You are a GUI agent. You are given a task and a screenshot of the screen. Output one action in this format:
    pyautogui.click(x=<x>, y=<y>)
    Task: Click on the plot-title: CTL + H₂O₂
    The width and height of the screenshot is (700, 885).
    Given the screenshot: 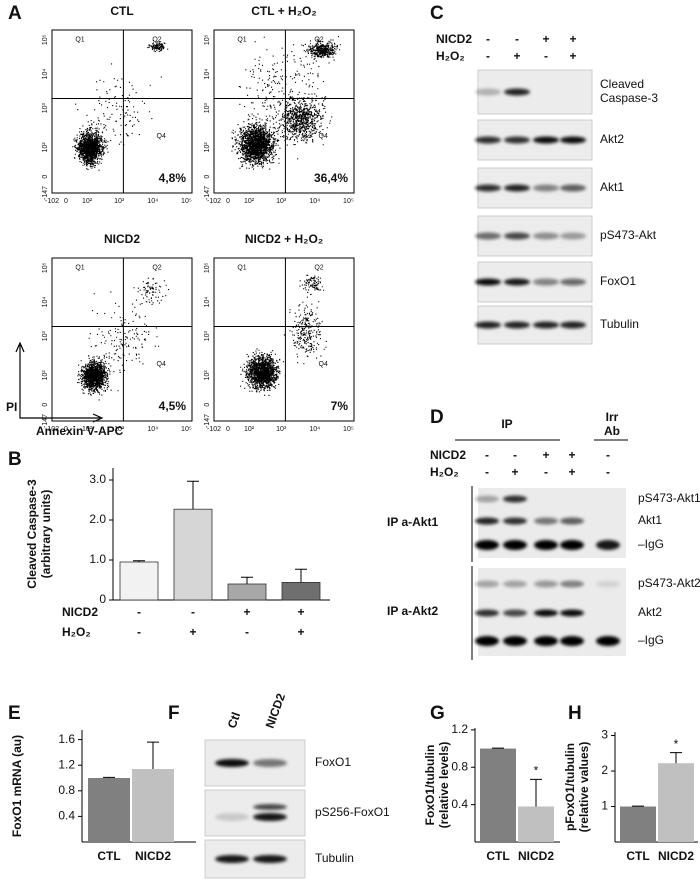 What is the action you would take?
    pyautogui.click(x=283, y=11)
    